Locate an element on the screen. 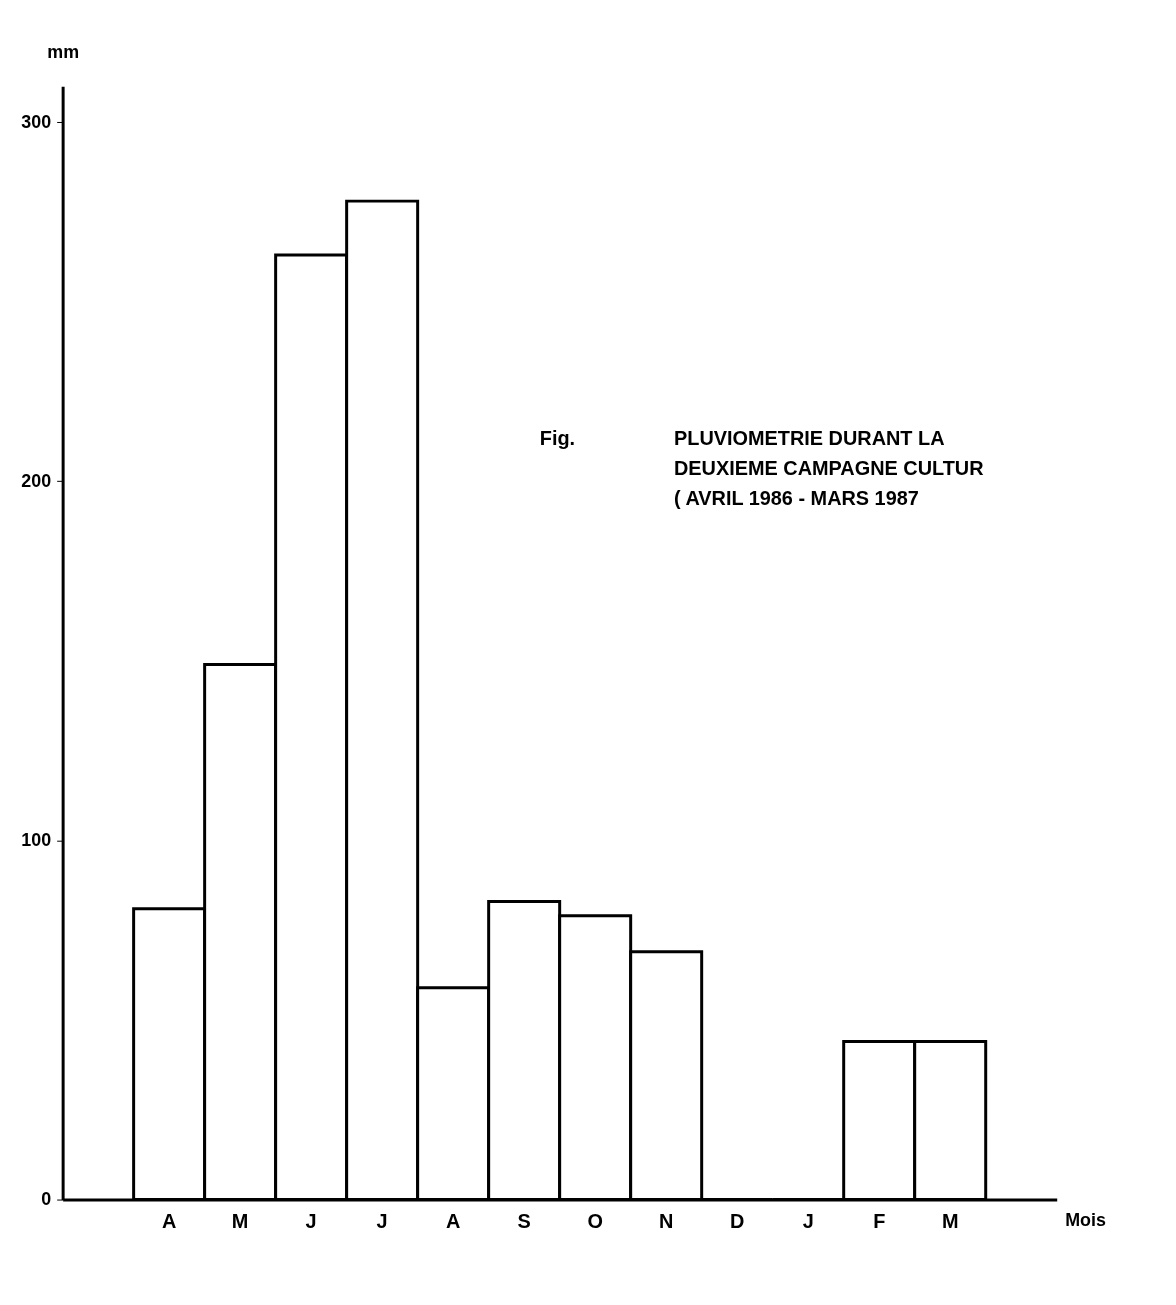 The image size is (1176, 1305). x-axis-title: Mois is located at coordinates (1085, 1219).